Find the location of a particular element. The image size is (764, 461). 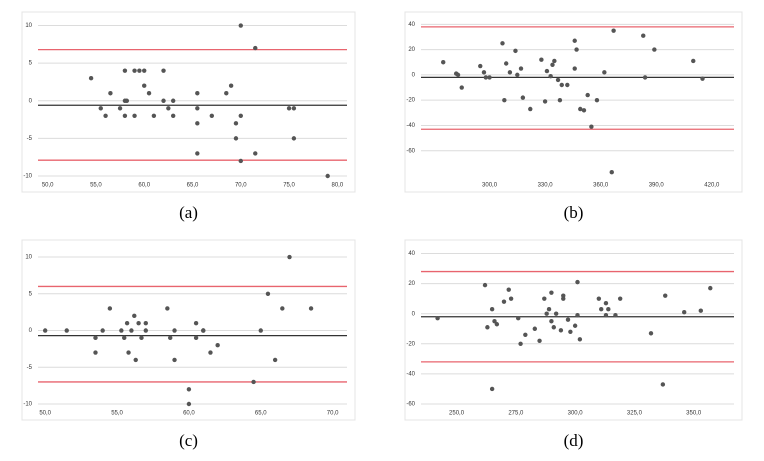

y-tick-label: 10 is located at coordinates (28, 26).